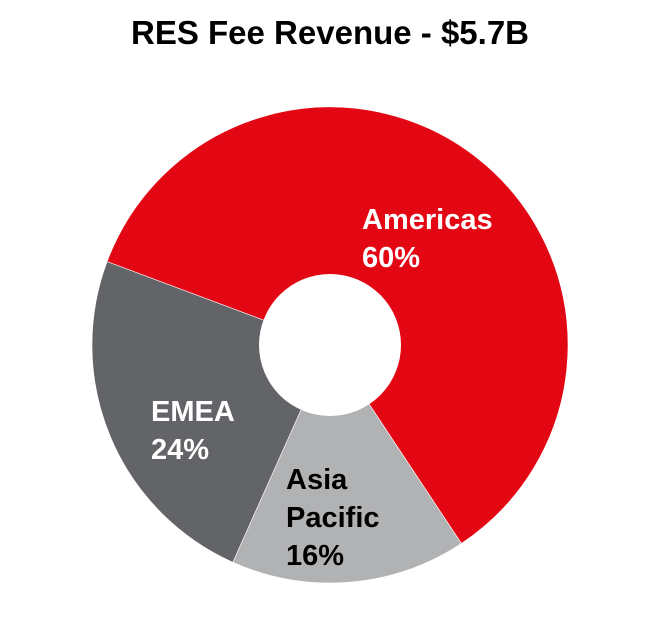  Describe the element at coordinates (317, 480) in the screenshot. I see `label-asia-line1: Asia` at that location.